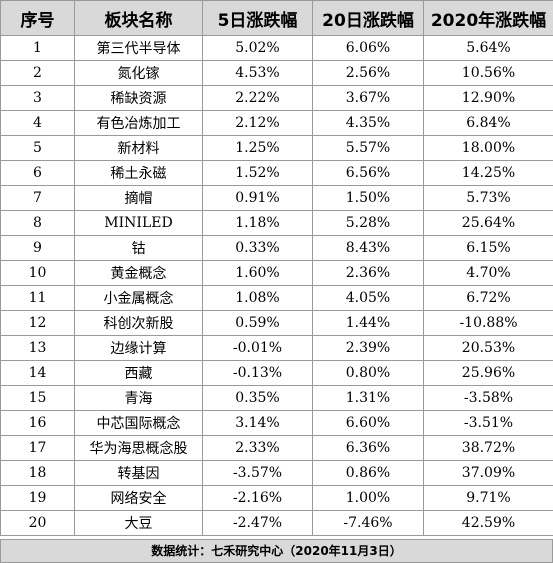 The width and height of the screenshot is (553, 563). What do you see at coordinates (368, 148) in the screenshot?
I see `cell-20day-change: 5.57%` at bounding box center [368, 148].